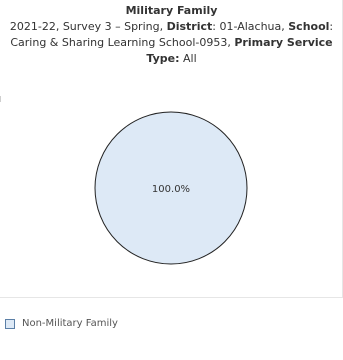 Image resolution: width=343 pixels, height=360 pixels. I want to click on chart-title: Military Family, so click(171, 10).